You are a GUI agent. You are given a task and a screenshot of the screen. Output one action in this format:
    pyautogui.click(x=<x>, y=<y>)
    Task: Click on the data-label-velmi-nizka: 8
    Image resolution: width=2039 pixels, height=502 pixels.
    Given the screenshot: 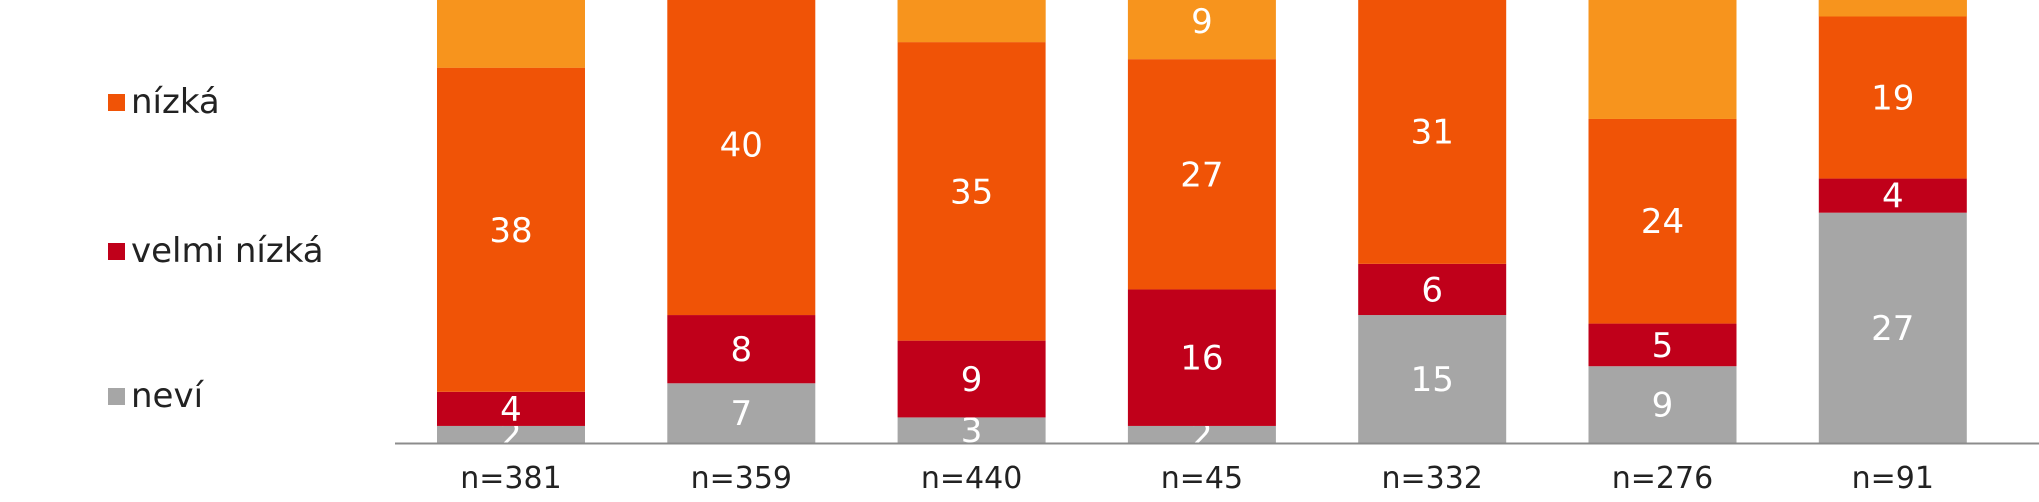 What is the action you would take?
    pyautogui.click(x=741, y=350)
    